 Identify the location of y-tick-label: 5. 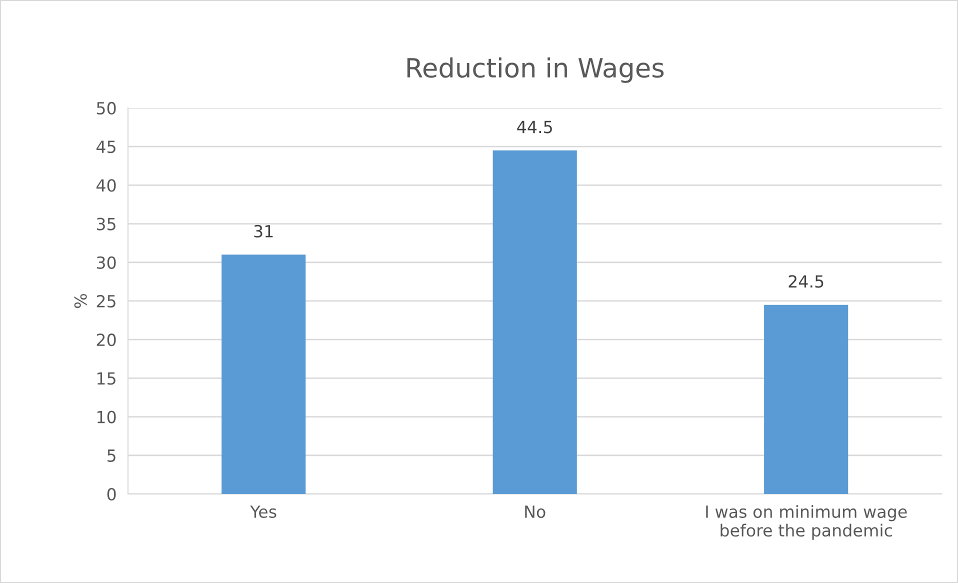
(112, 456).